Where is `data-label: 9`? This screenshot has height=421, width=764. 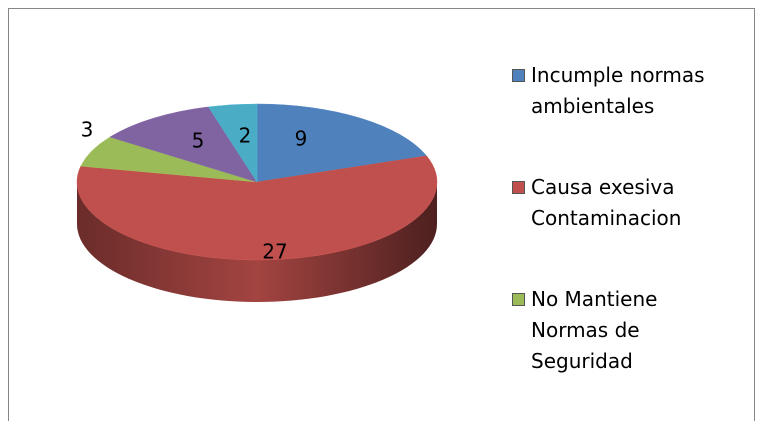 data-label: 9 is located at coordinates (301, 139).